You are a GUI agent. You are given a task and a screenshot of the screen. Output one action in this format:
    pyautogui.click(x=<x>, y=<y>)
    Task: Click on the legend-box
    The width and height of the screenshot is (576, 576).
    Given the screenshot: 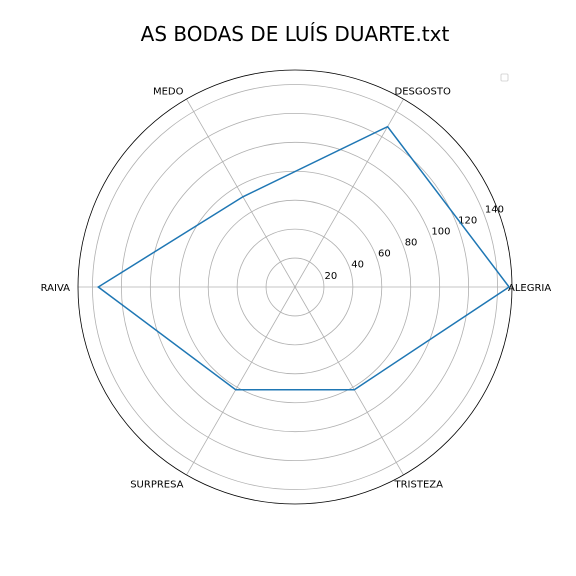 What is the action you would take?
    pyautogui.click(x=504, y=77)
    